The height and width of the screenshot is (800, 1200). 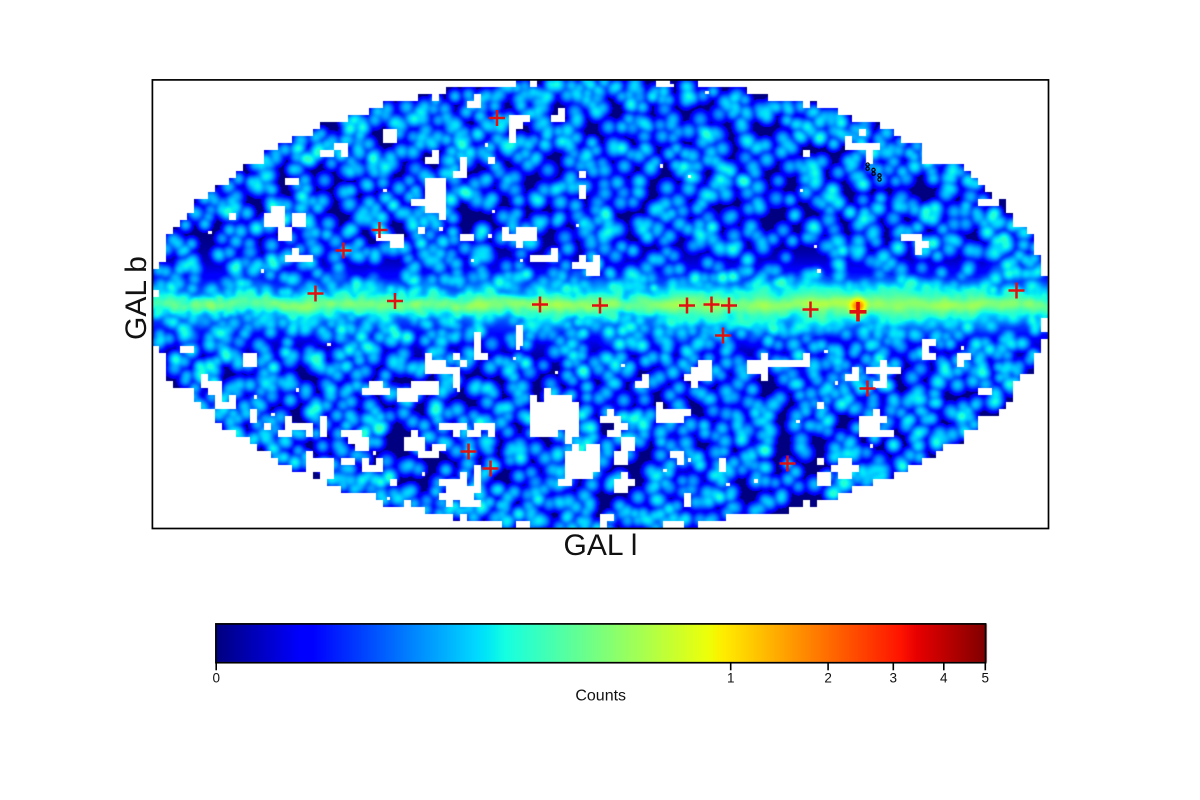 I want to click on svg-text: 4, so click(x=944, y=677).